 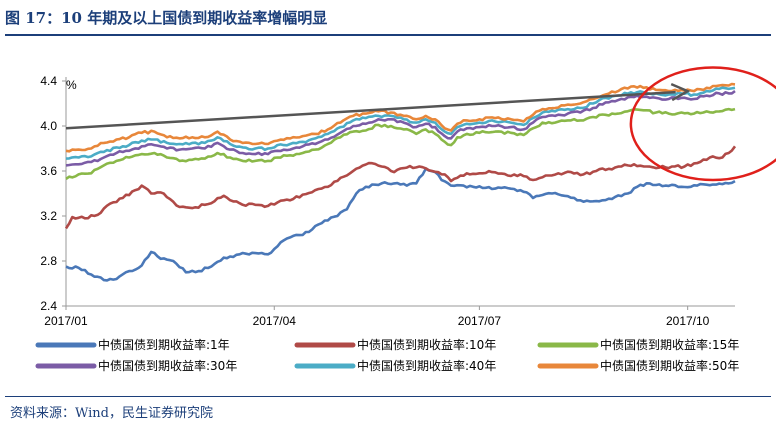 What do you see at coordinates (680, 92) in the screenshot?
I see `trend-arrow-head` at bounding box center [680, 92].